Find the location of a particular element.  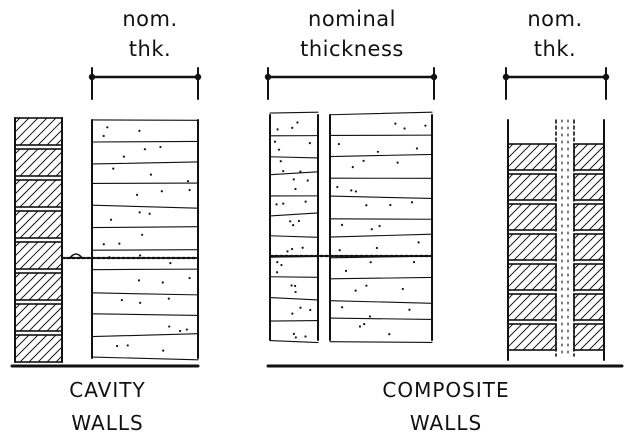

caption-line: CAVITY is located at coordinates (107, 390).